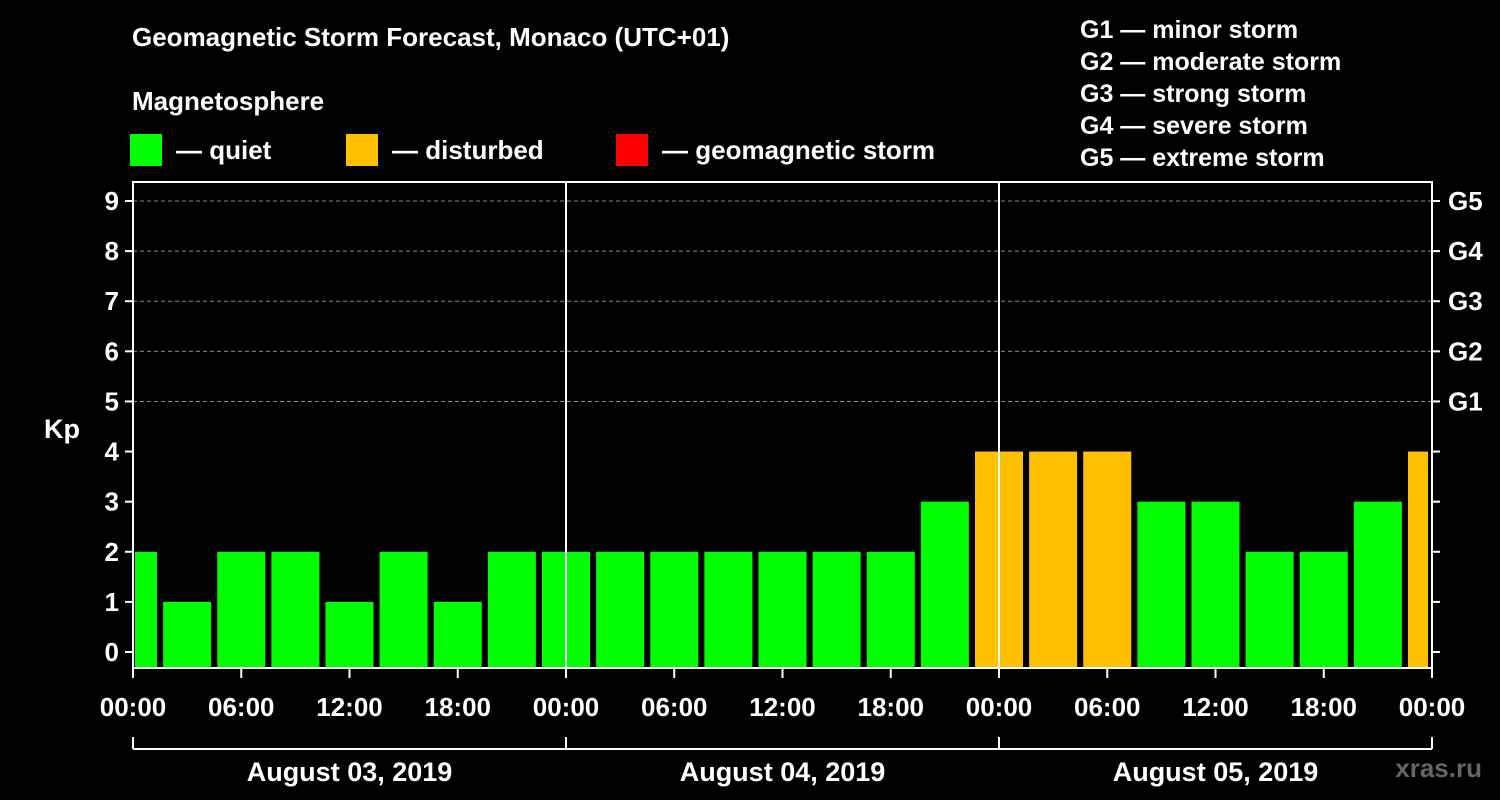  What do you see at coordinates (1189, 30) in the screenshot?
I see `g-legend-g1: G1 — minor storm` at bounding box center [1189, 30].